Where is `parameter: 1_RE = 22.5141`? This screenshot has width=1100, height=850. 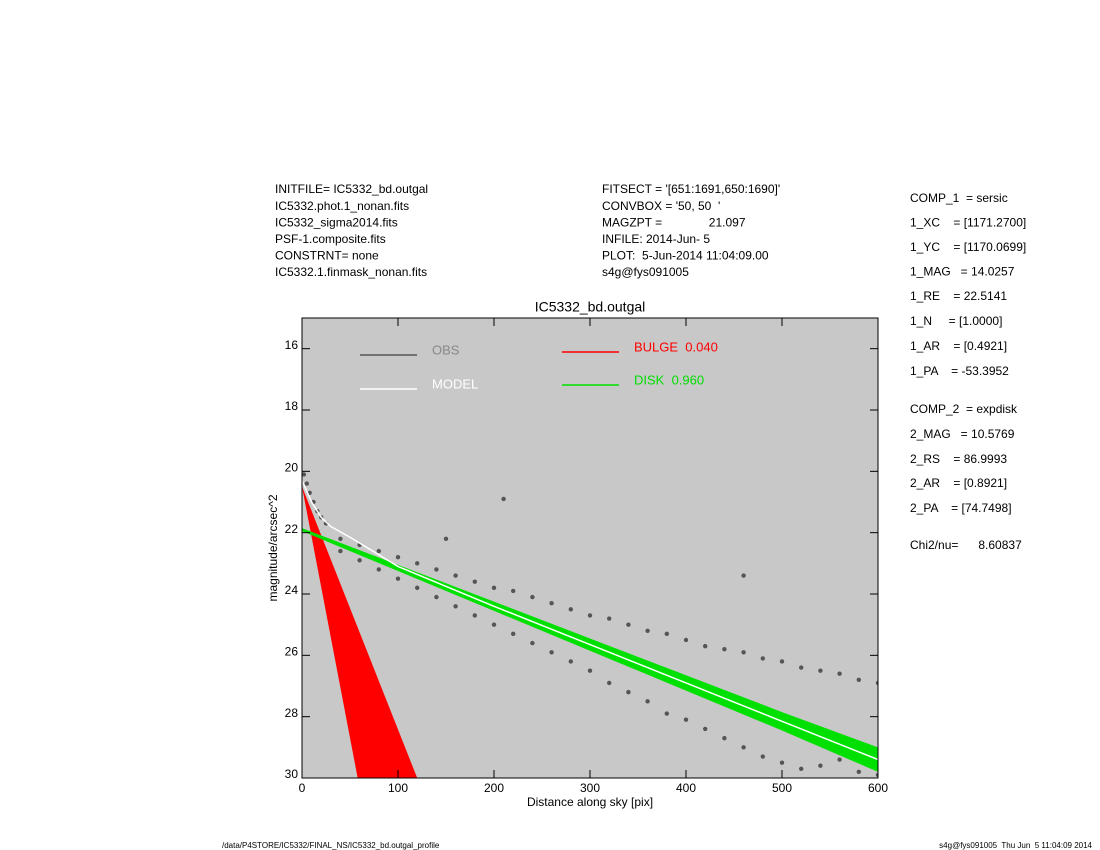
parameter: 1_RE = 22.5141 is located at coordinates (958, 296).